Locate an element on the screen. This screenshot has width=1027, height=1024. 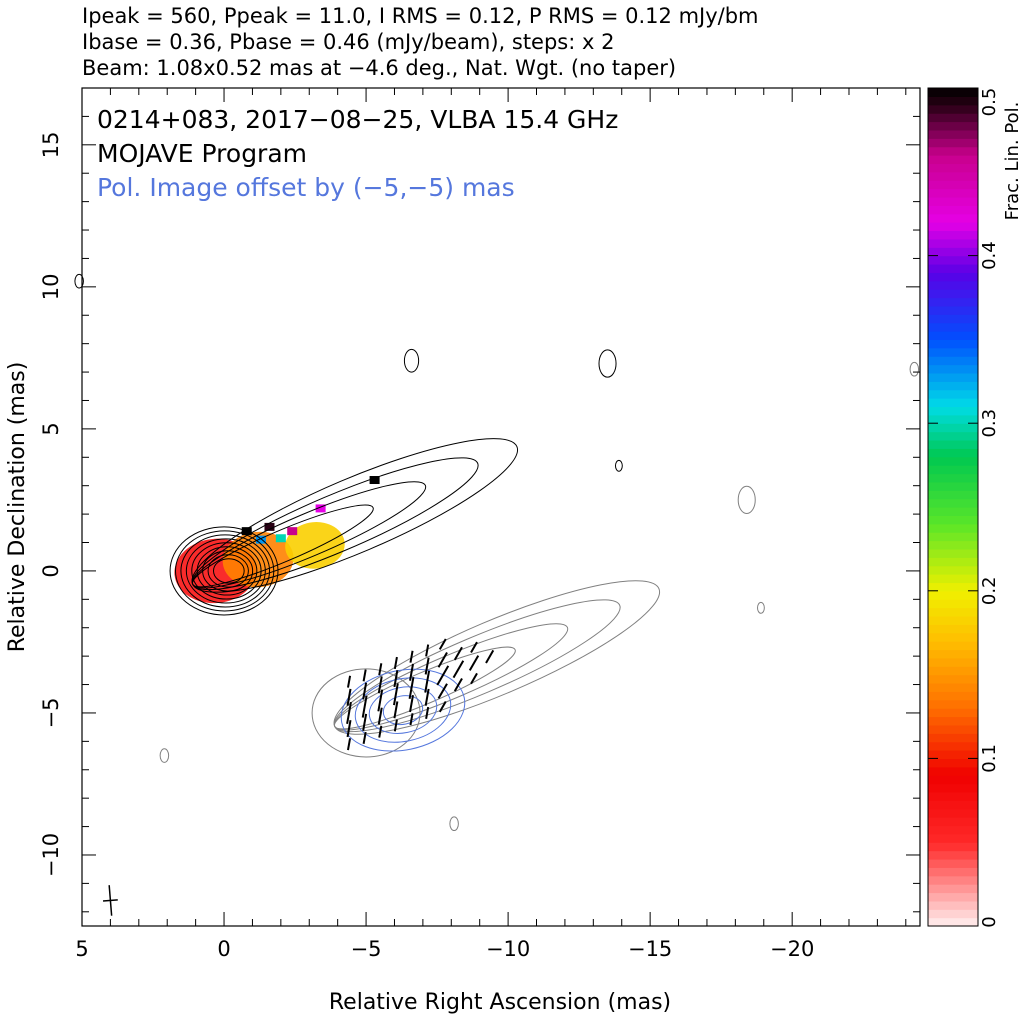
x-tick-label-3: −5 is located at coordinates (366, 949).